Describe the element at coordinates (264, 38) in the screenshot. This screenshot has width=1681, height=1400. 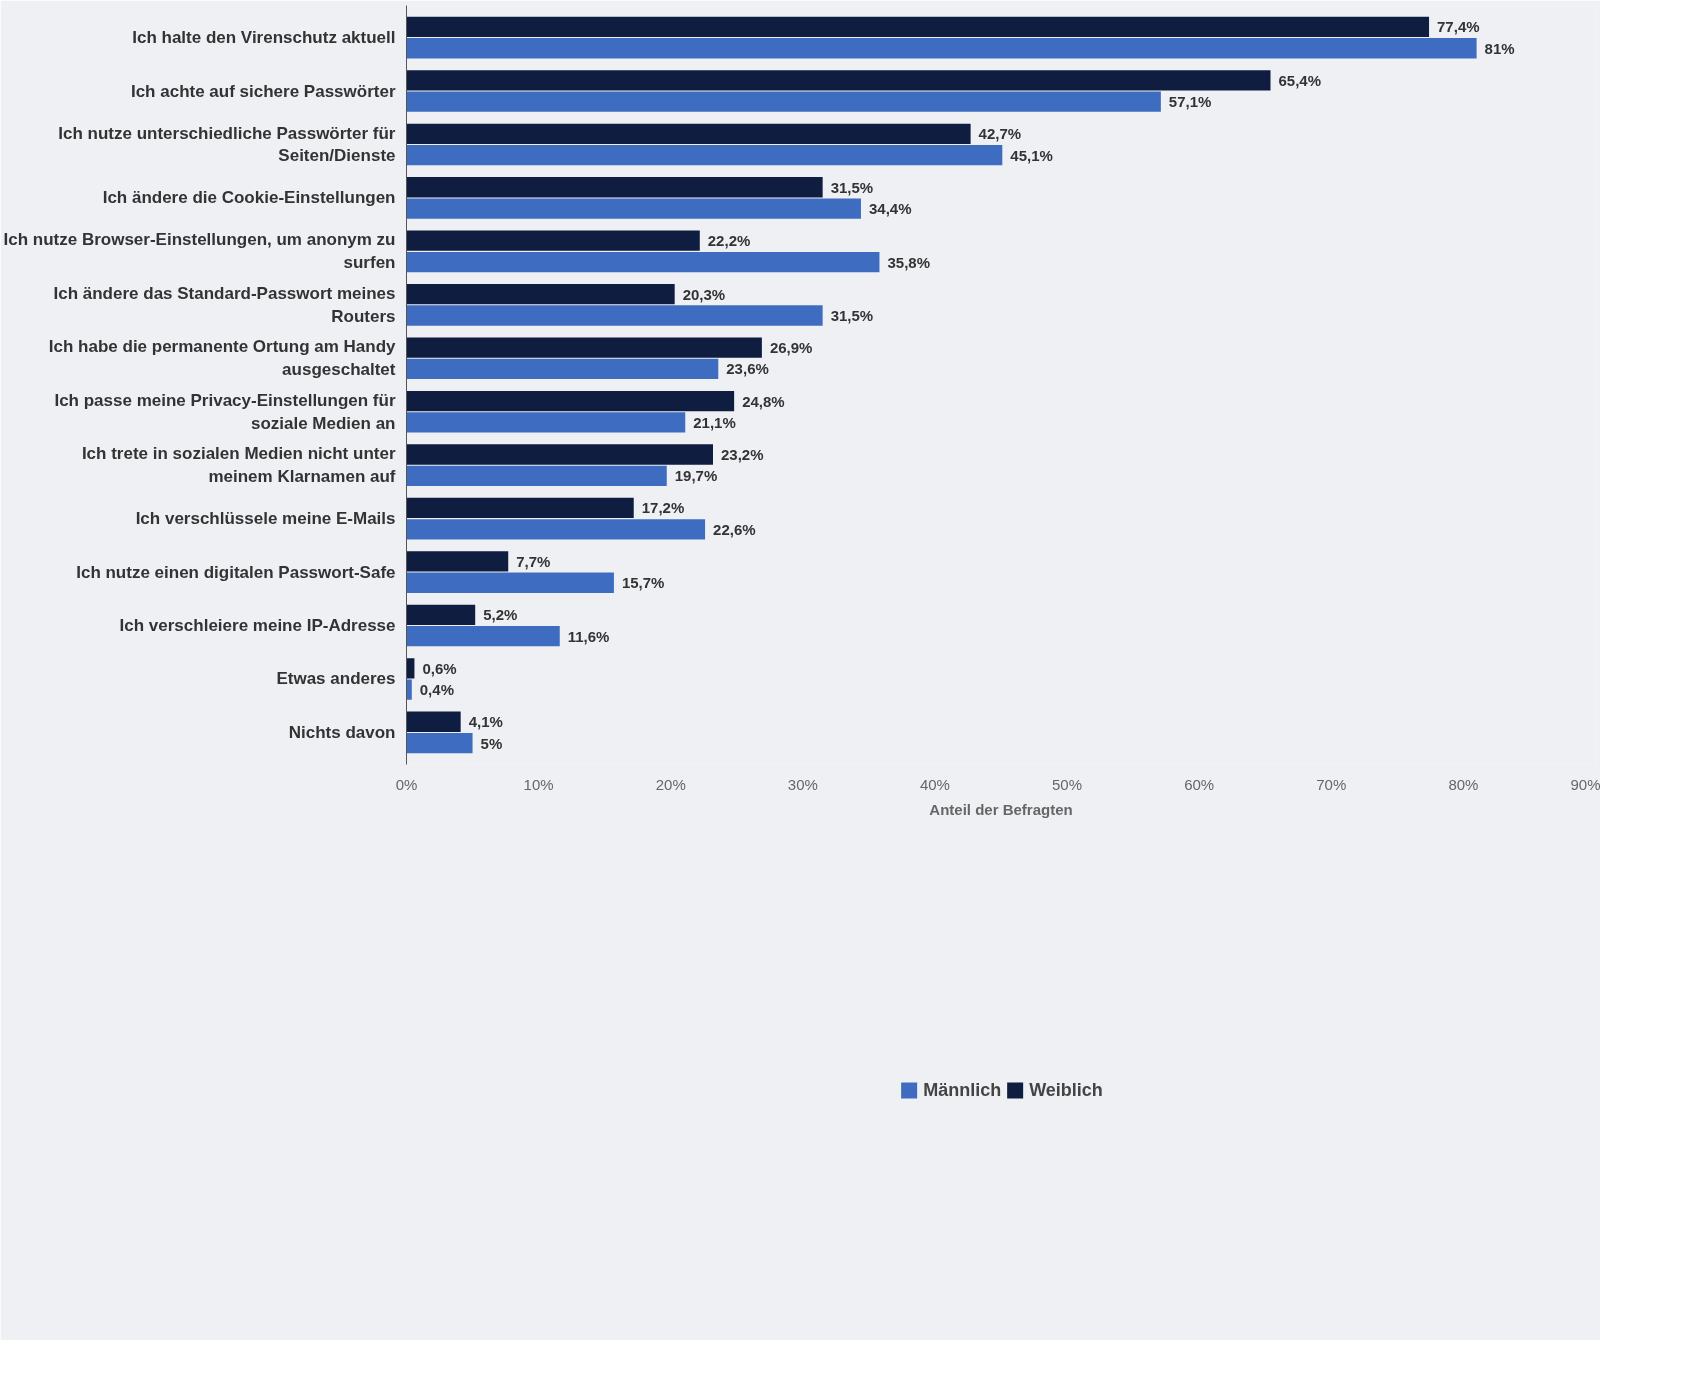
I see `y-tick-label: Ich halte den Virenschutz aktuell` at that location.